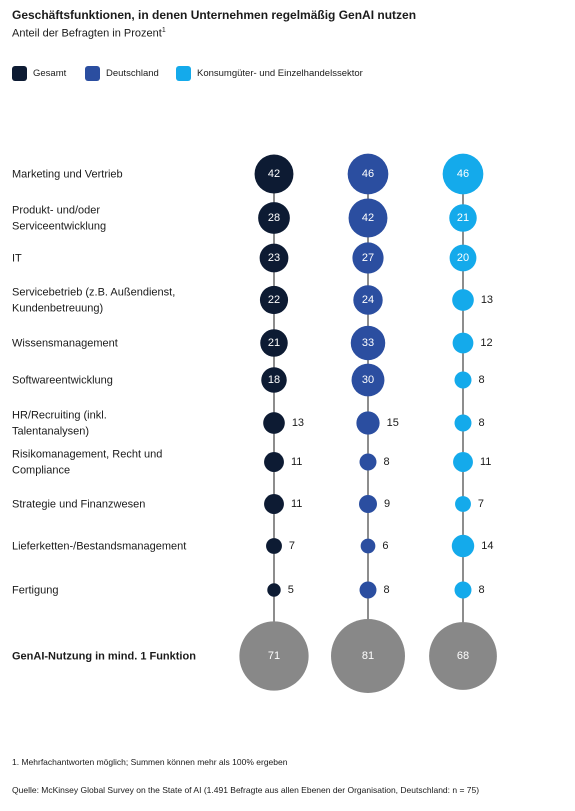 Image resolution: width=575 pixels, height=811 pixels. I want to click on category-label-6: HR/Recruiting (inkl. Talentanalysen), so click(59, 424).